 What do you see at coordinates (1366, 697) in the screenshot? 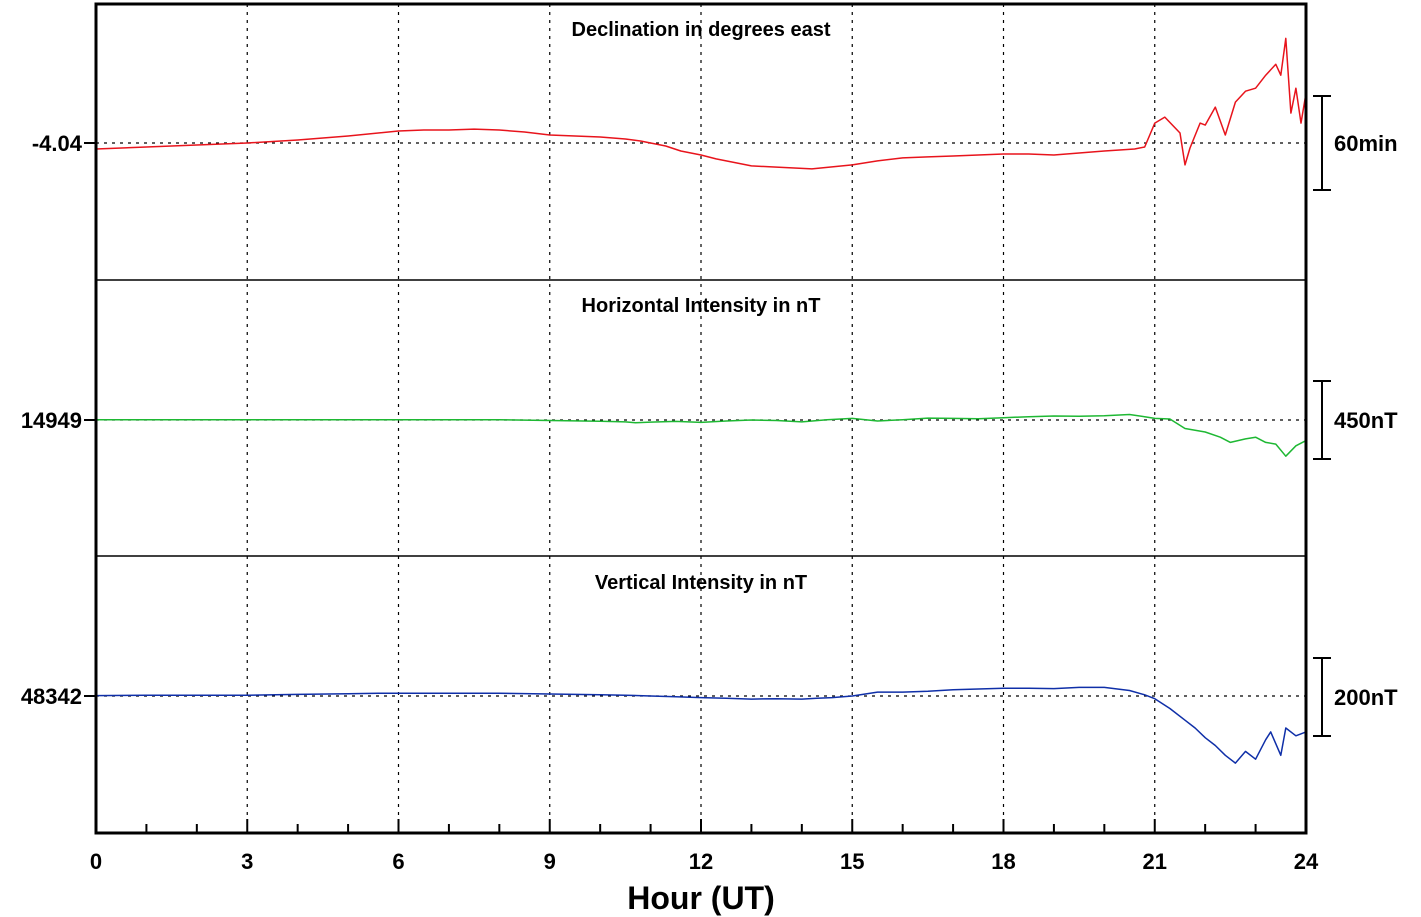
I see `scale-label-vertical: 200nT` at bounding box center [1366, 697].